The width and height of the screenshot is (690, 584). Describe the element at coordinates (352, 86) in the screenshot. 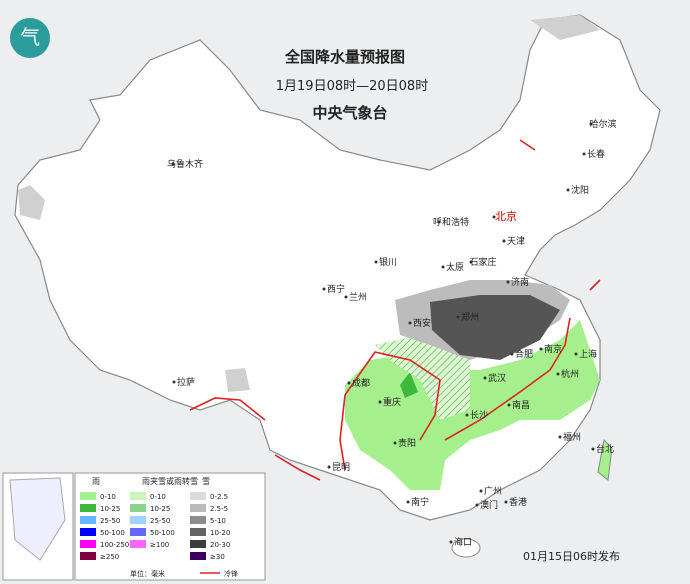

I see `period: 1月19日08时—20日08时` at that location.